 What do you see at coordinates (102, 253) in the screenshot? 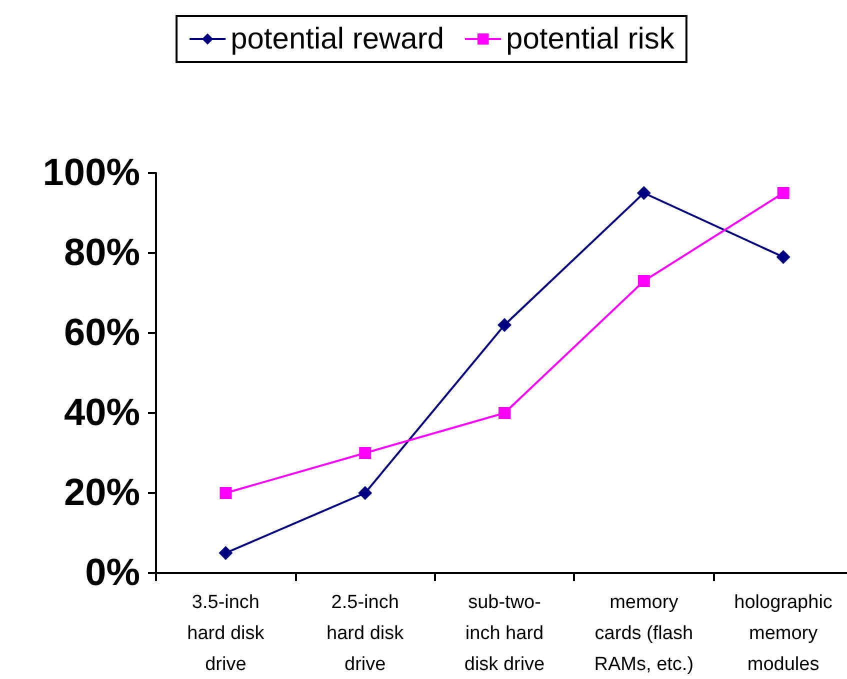
I see `y-tick-label: 80%` at bounding box center [102, 253].